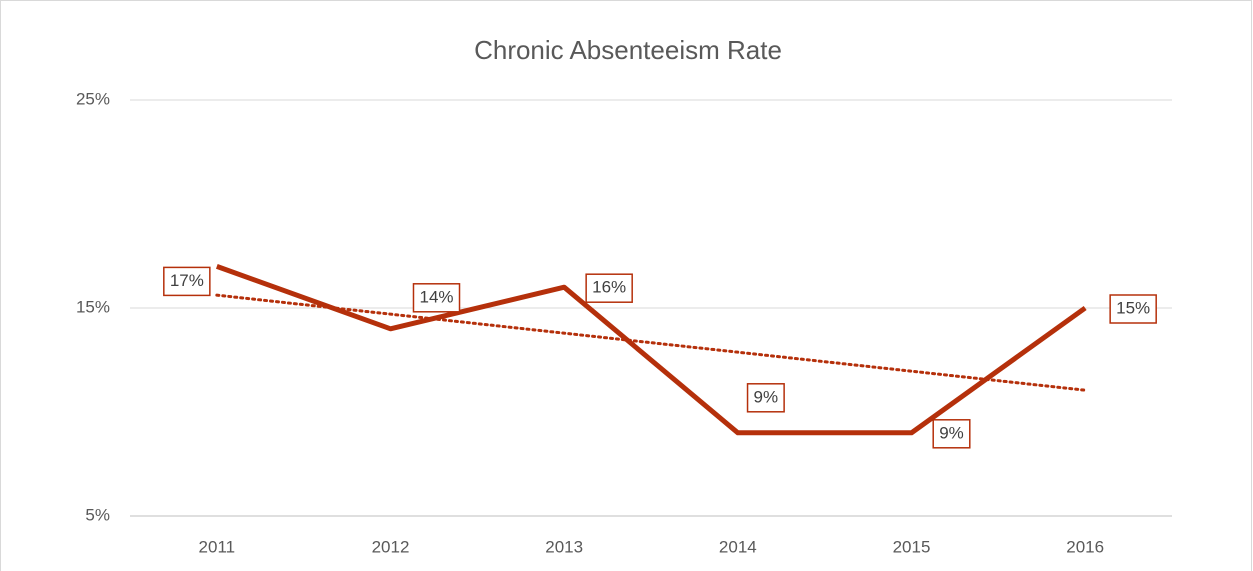 The image size is (1253, 571). What do you see at coordinates (391, 546) in the screenshot?
I see `x-tick-label: 2012` at bounding box center [391, 546].